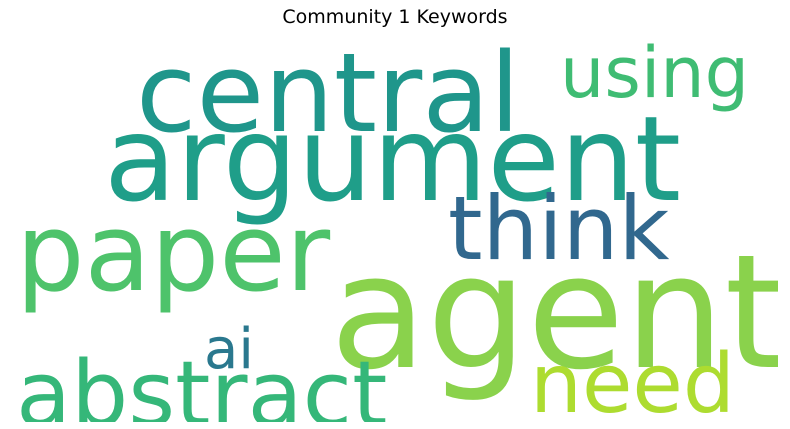 Image resolution: width=790 pixels, height=429 pixels. What do you see at coordinates (632, 380) in the screenshot?
I see `word-need: need` at bounding box center [632, 380].